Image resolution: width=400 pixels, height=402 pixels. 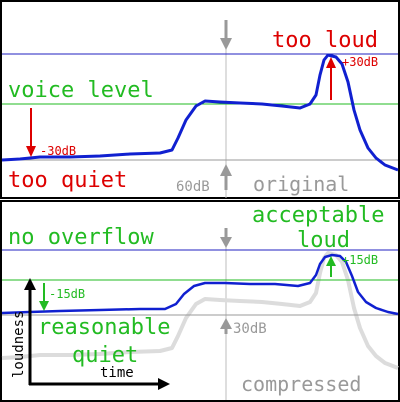 What do you see at coordinates (226, 326) in the screenshot?
I see `range30-up-arrow` at bounding box center [226, 326].